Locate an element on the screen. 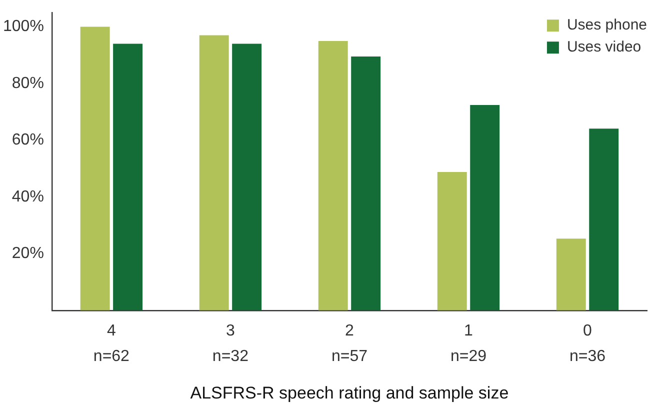 Image resolution: width=655 pixels, height=412 pixels. x-tick-label: 3 n=32 is located at coordinates (230, 344).